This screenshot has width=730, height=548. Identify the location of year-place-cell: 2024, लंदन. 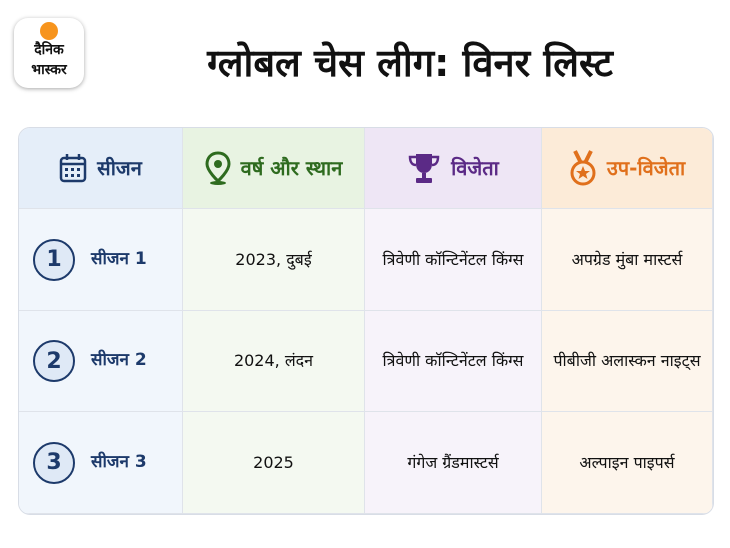
(274, 361).